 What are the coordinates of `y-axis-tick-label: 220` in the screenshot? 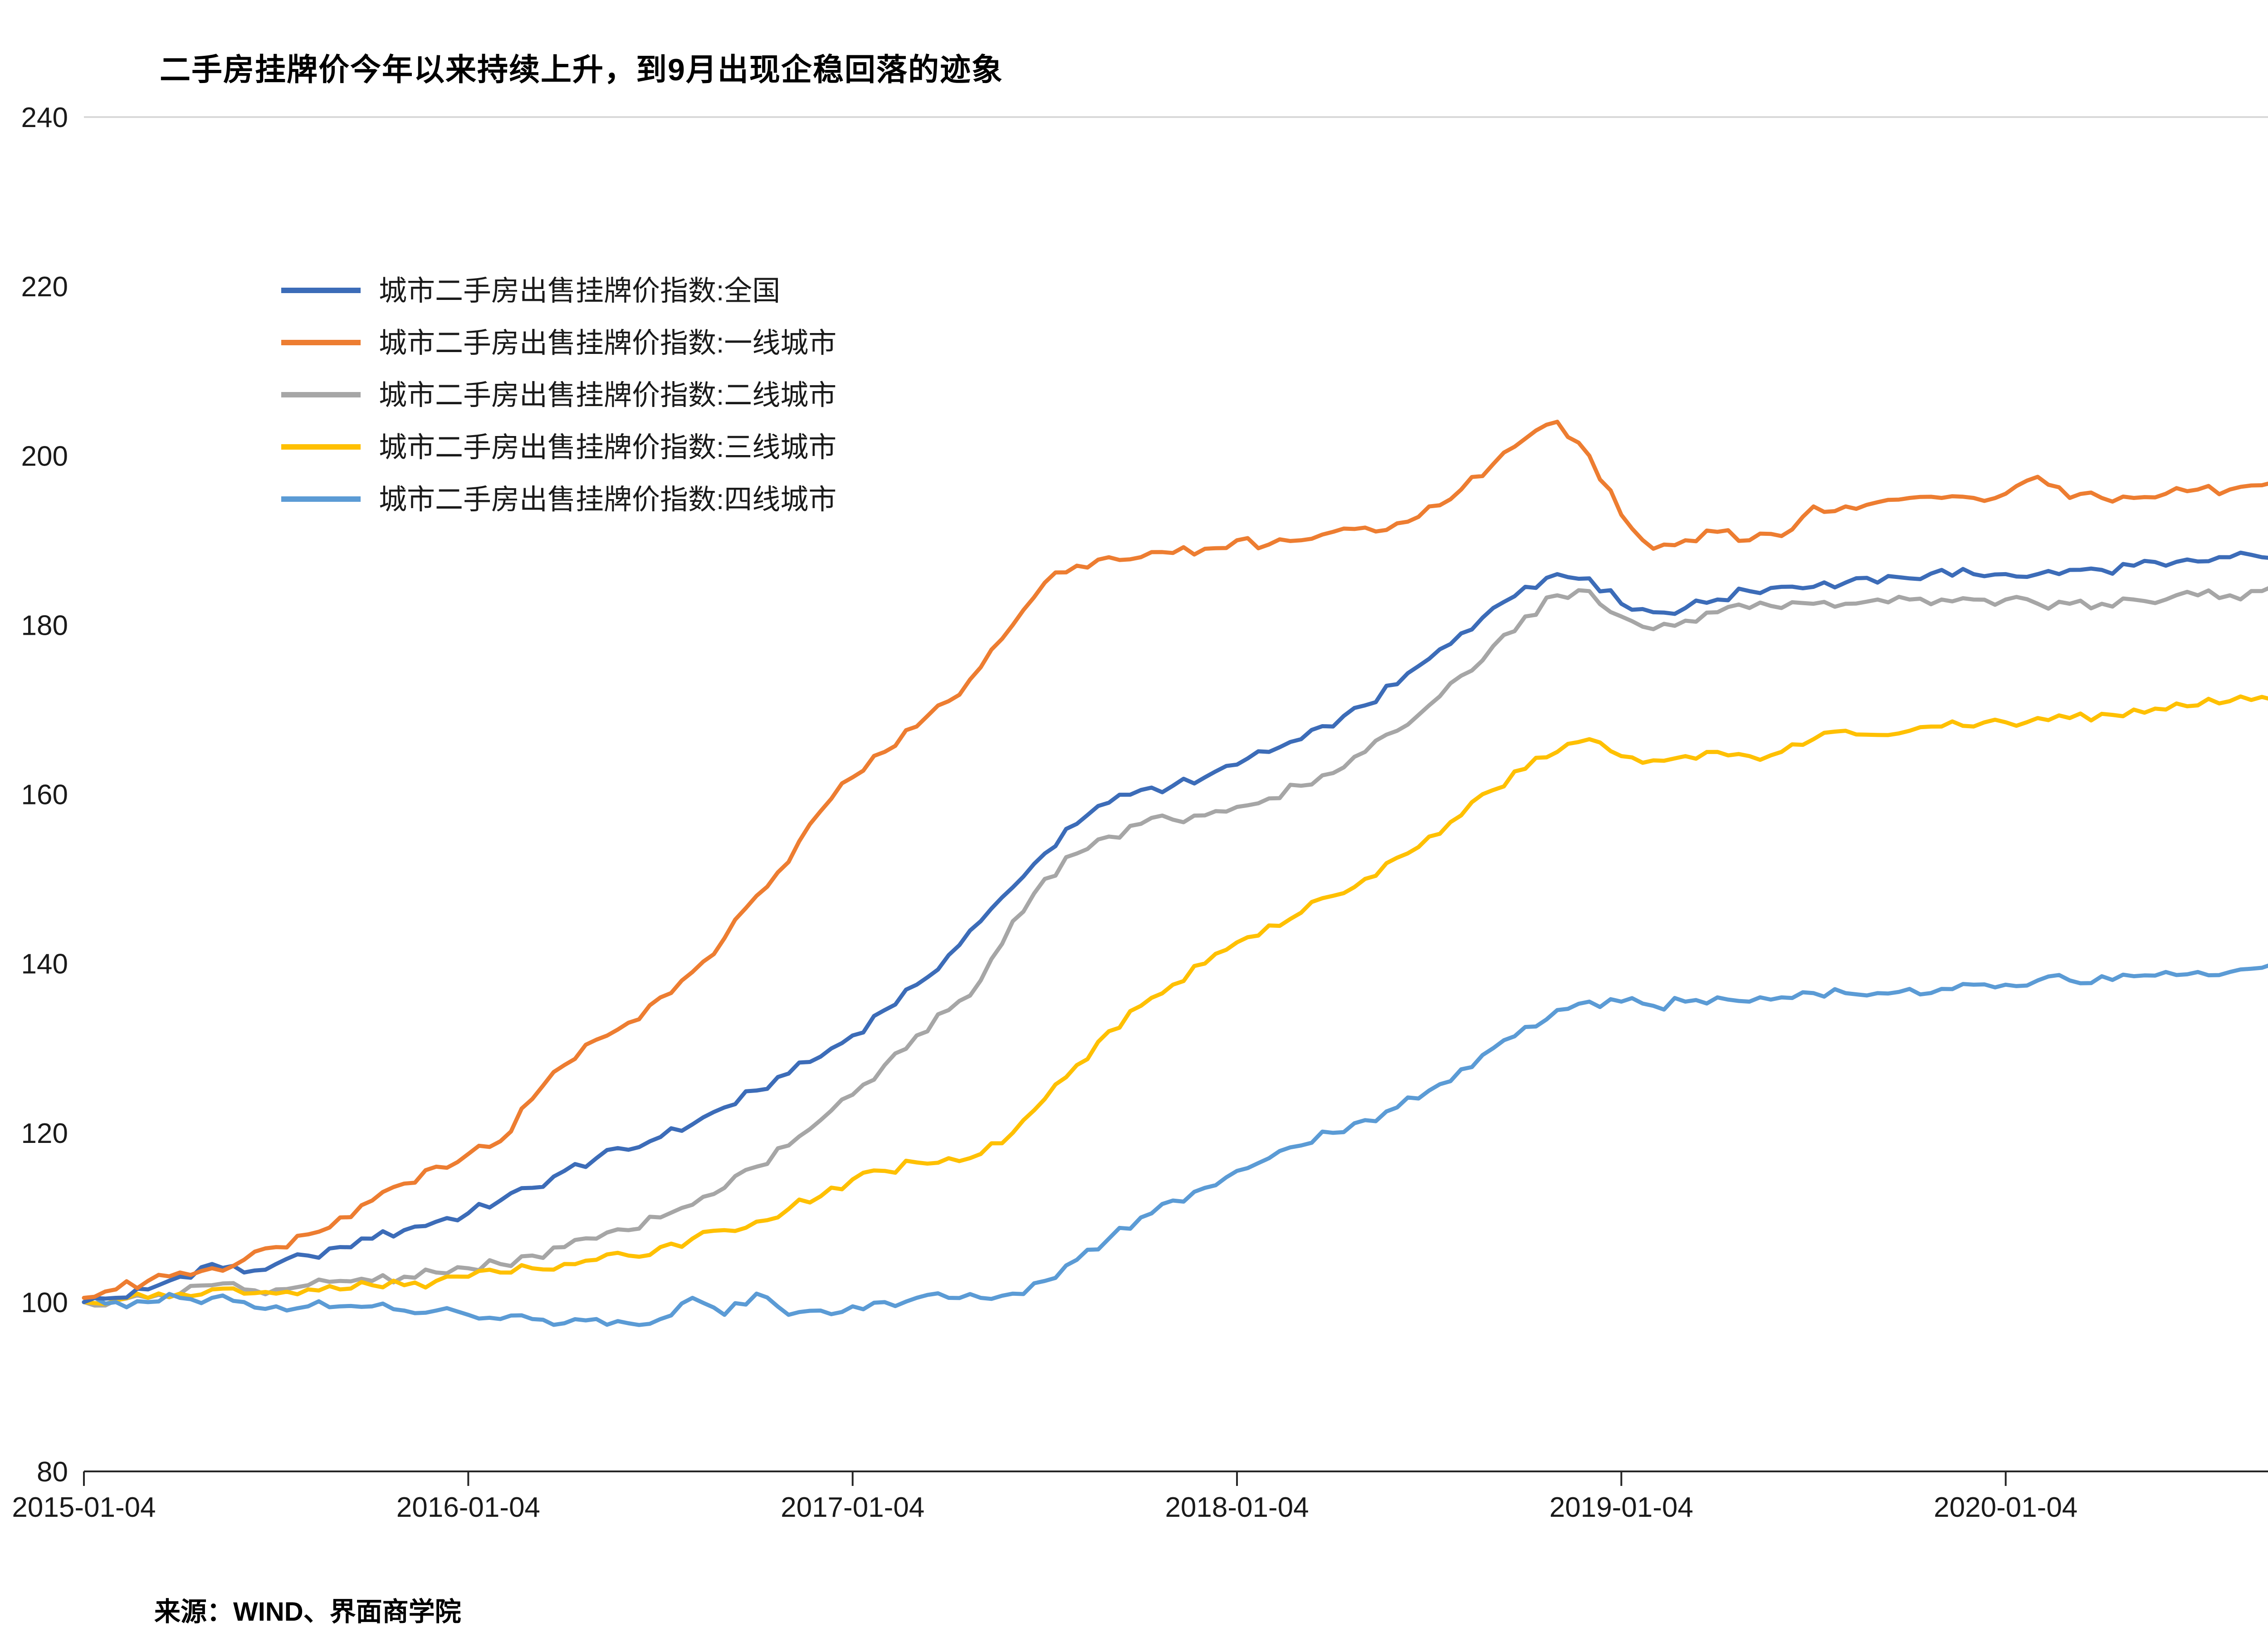 It's located at (45, 287).